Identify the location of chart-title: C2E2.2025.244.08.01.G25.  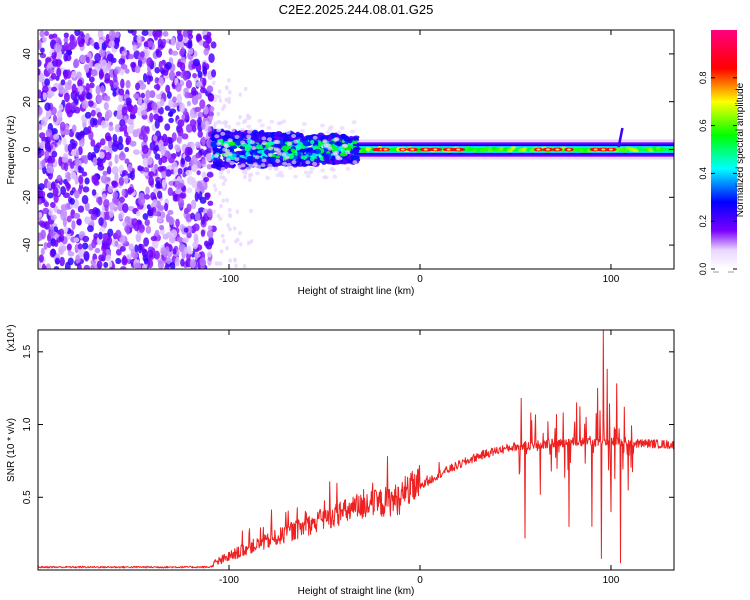
(356, 9).